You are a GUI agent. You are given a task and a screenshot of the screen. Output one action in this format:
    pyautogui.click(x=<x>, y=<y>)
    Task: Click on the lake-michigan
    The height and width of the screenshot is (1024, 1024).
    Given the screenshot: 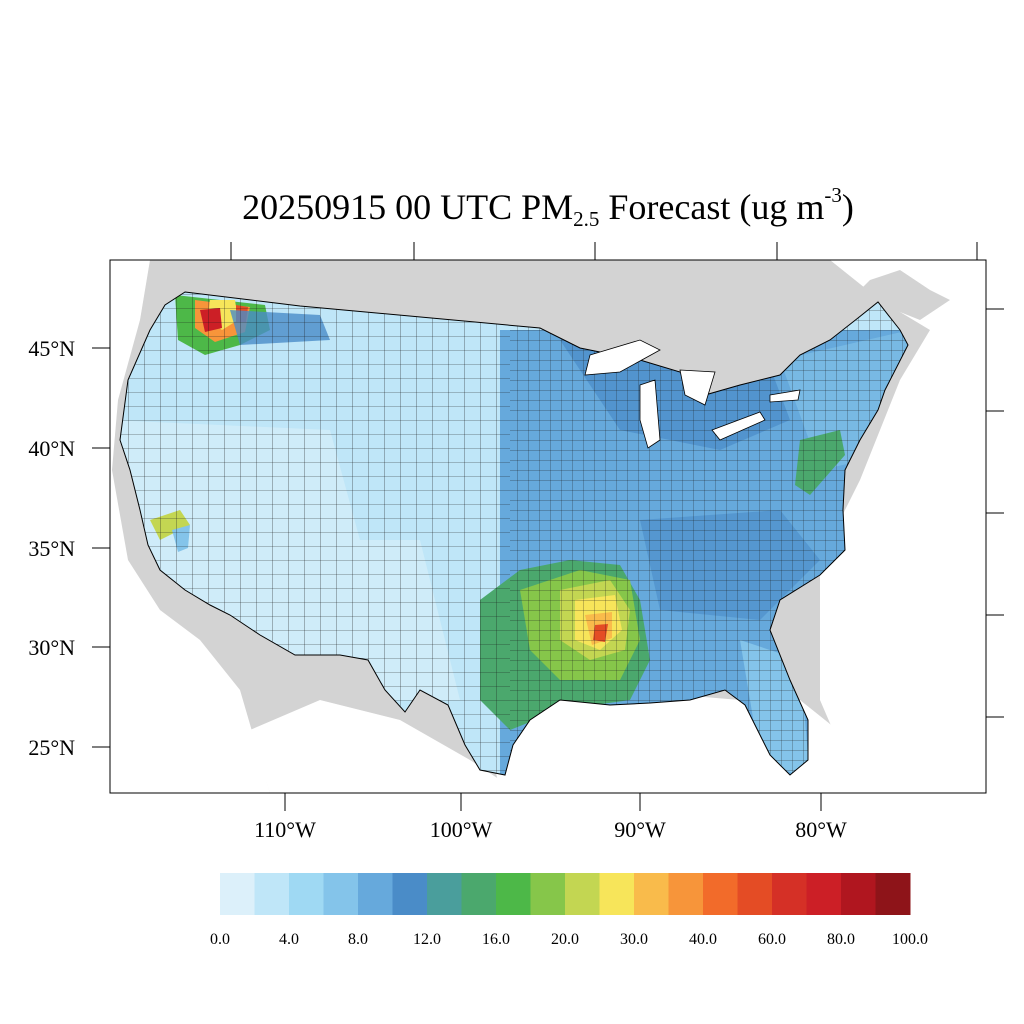 What is the action you would take?
    pyautogui.click(x=650, y=414)
    